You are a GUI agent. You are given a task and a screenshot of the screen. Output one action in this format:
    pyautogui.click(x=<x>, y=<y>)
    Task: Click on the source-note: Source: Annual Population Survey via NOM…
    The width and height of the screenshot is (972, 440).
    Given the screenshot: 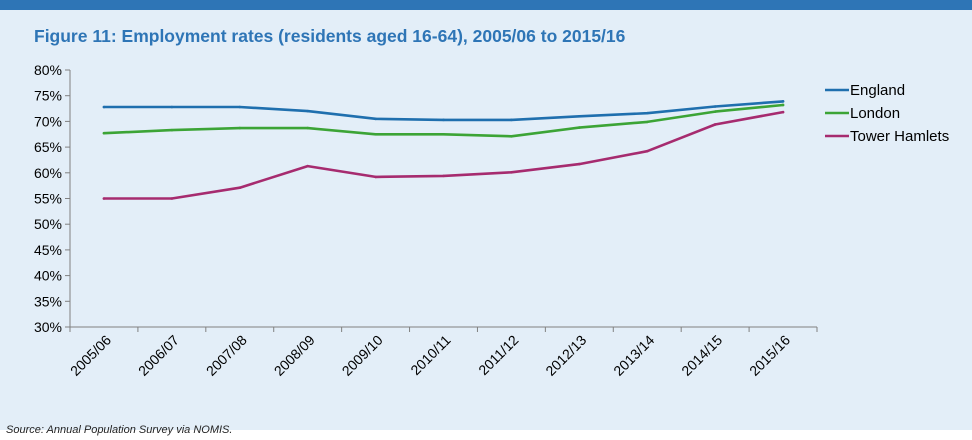 What is the action you would take?
    pyautogui.click(x=119, y=430)
    